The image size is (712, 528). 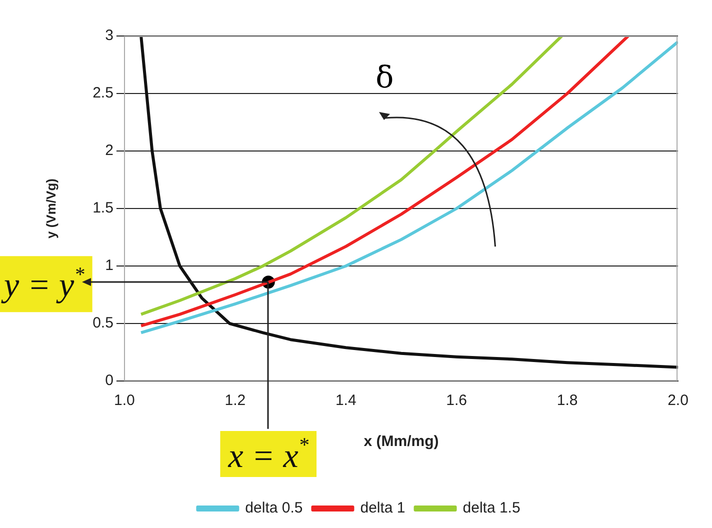 I want to click on y-tick-label: 2, so click(x=109, y=151).